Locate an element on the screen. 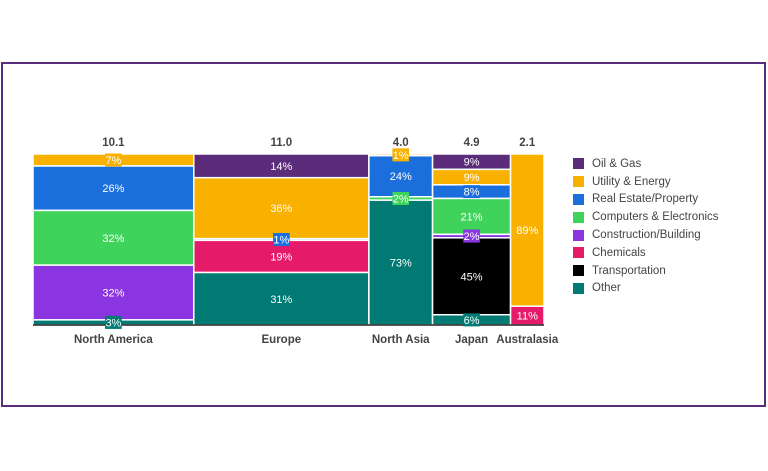 The width and height of the screenshot is (768, 471). legend-label: Computers & Electronics is located at coordinates (655, 217).